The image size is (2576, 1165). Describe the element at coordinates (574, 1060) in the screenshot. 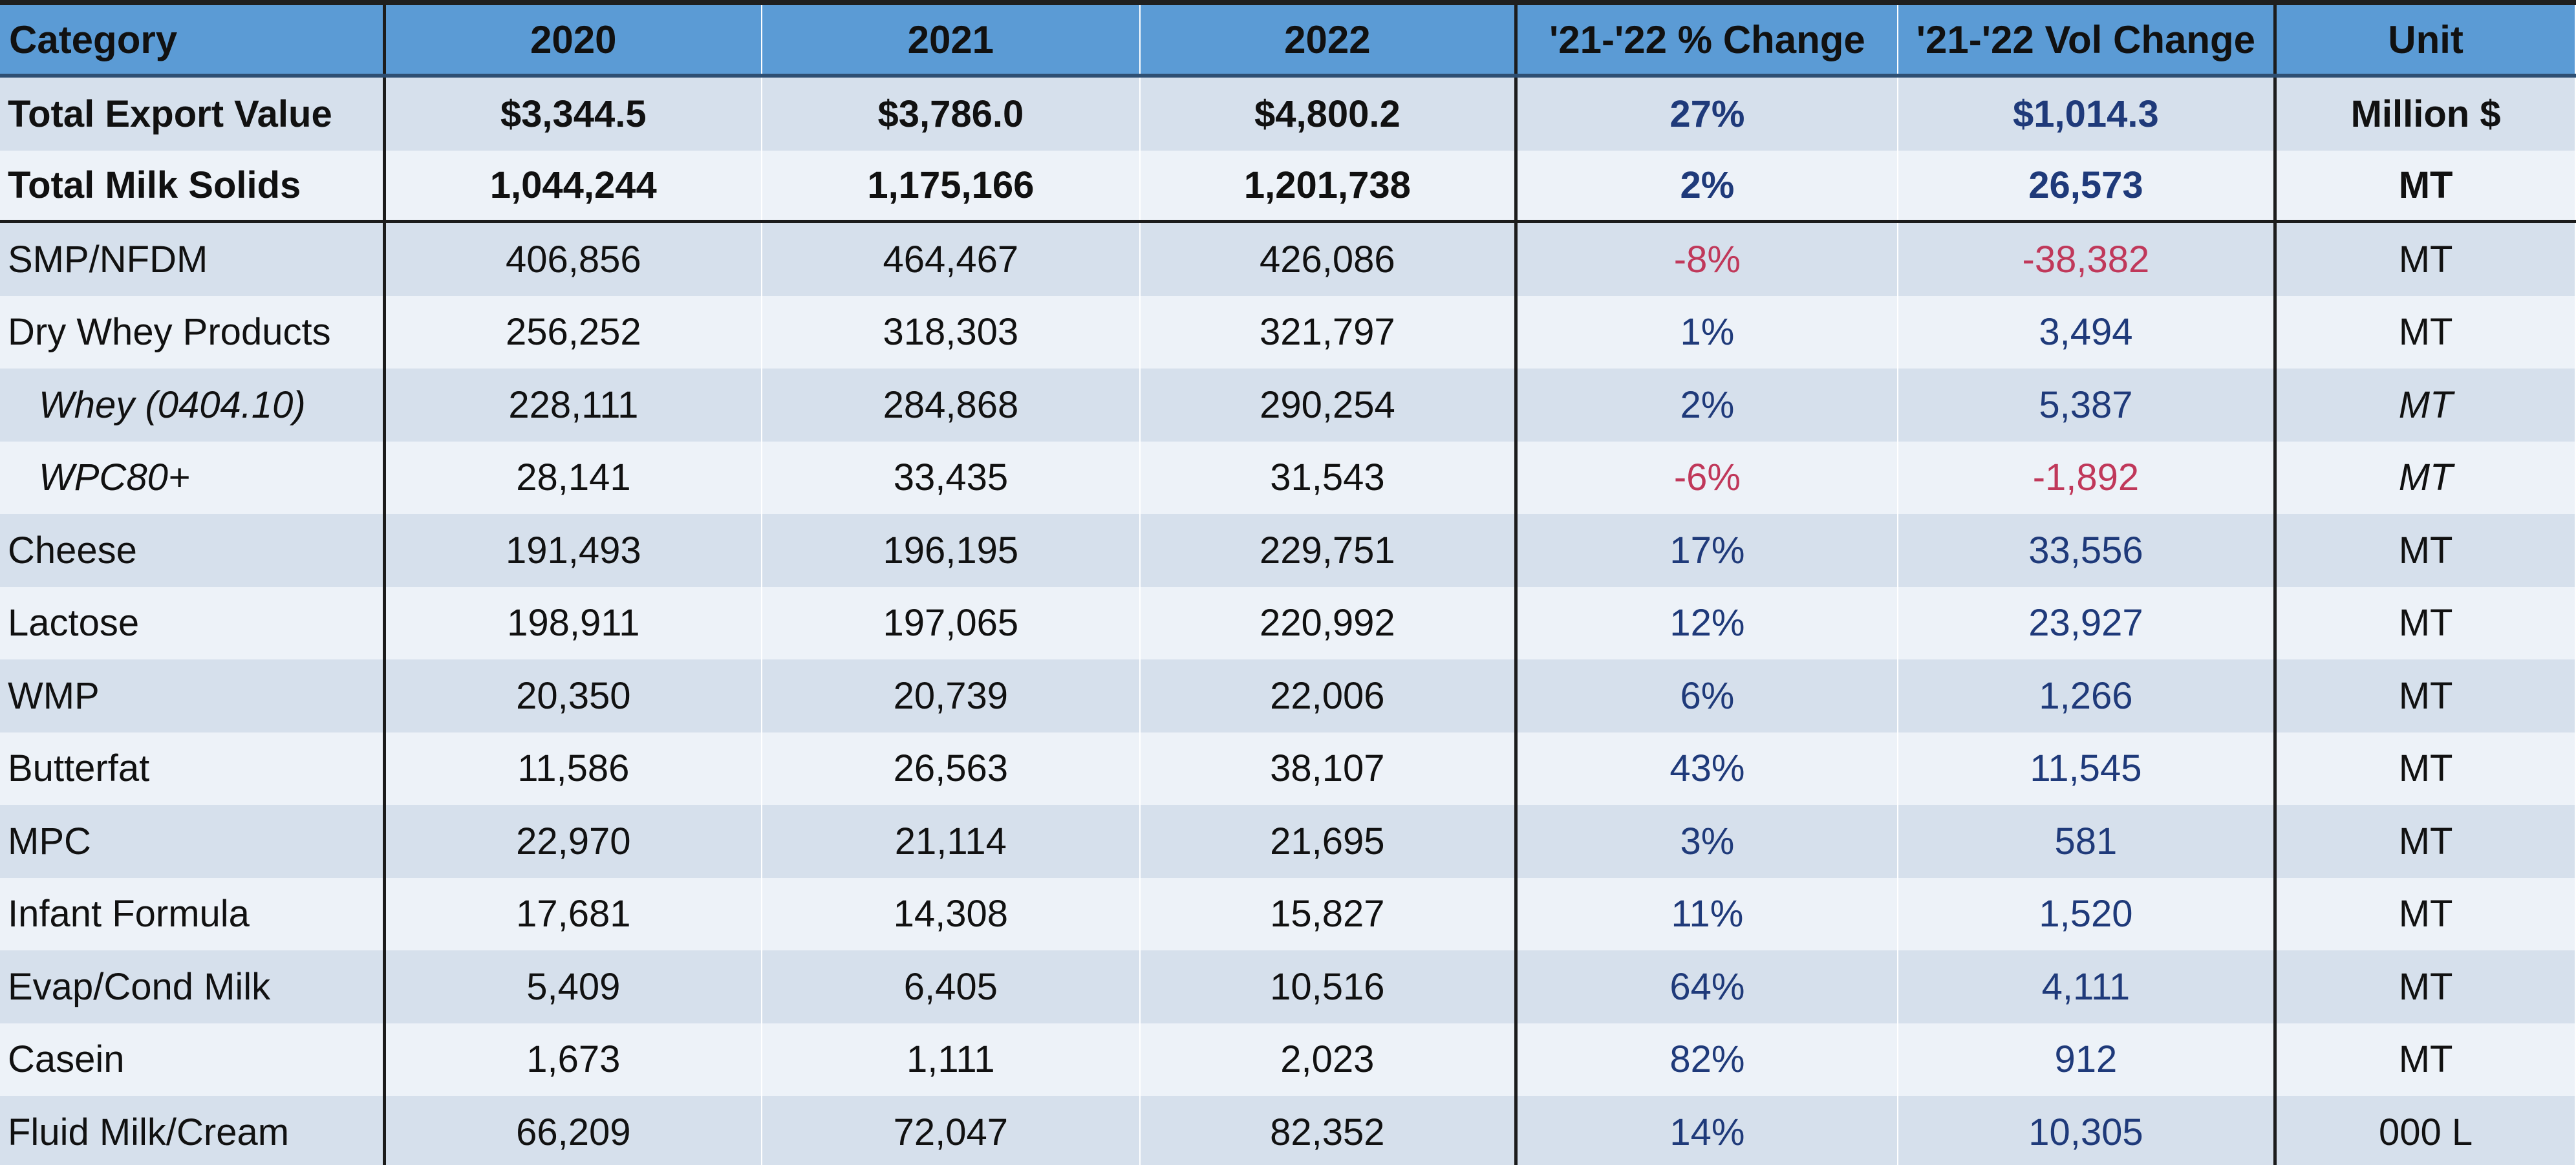

I see `value-2020: 1,673` at that location.